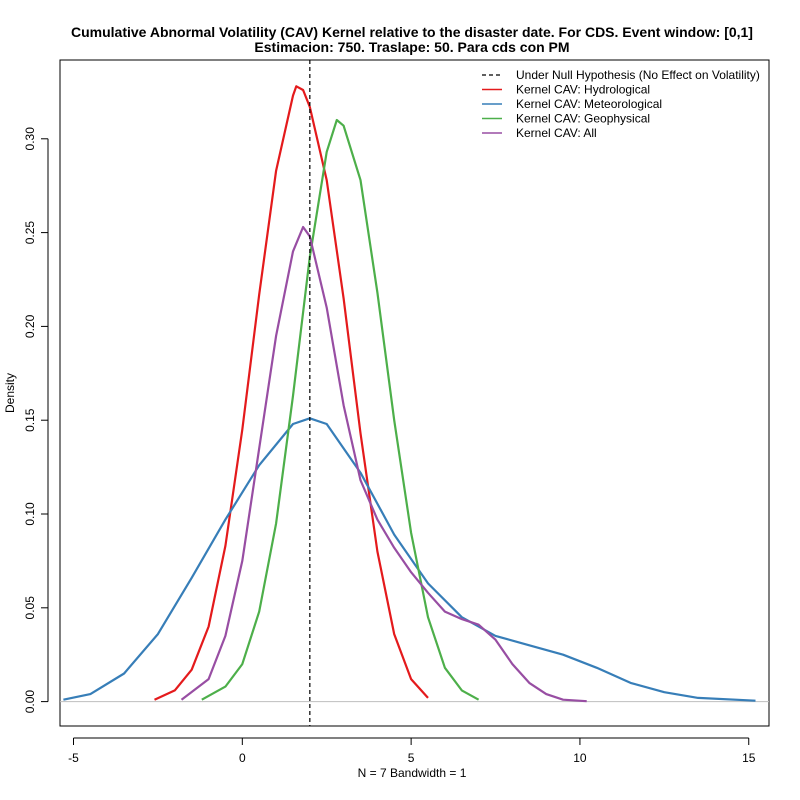 The height and width of the screenshot is (800, 800). I want to click on y-tick-label: 0.25, so click(30, 233).